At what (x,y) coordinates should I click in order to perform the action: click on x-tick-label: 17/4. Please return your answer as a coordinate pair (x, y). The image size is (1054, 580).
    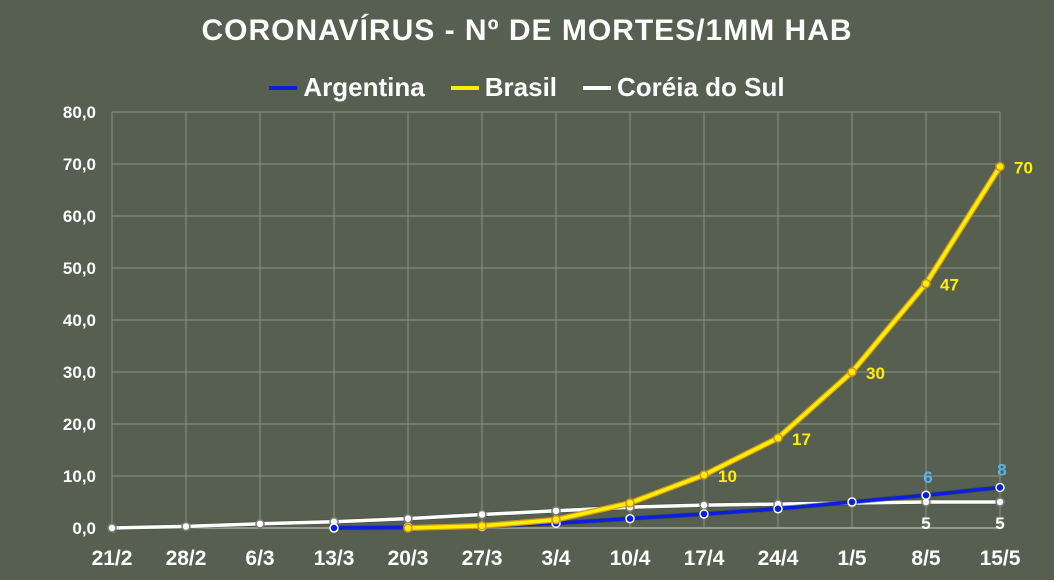
    Looking at the image, I should click on (704, 558).